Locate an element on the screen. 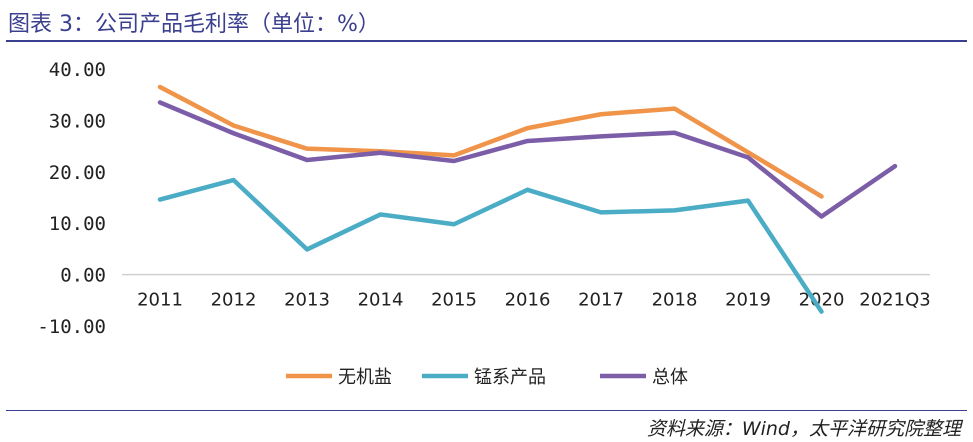  y-tick-label: 20.00 is located at coordinates (77, 173).